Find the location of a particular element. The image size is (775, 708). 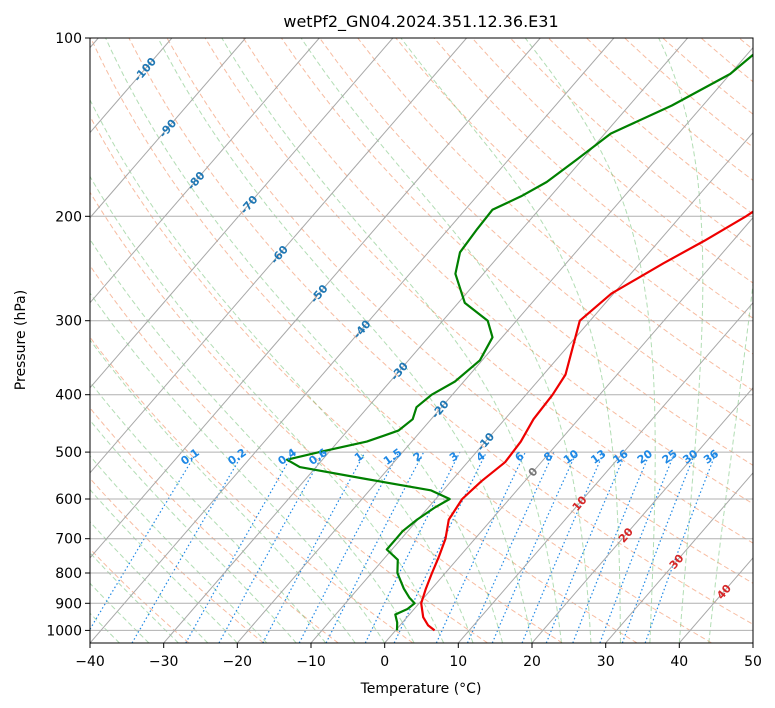

y-axis-title: Pressure (hPa) is located at coordinates (21, 340).